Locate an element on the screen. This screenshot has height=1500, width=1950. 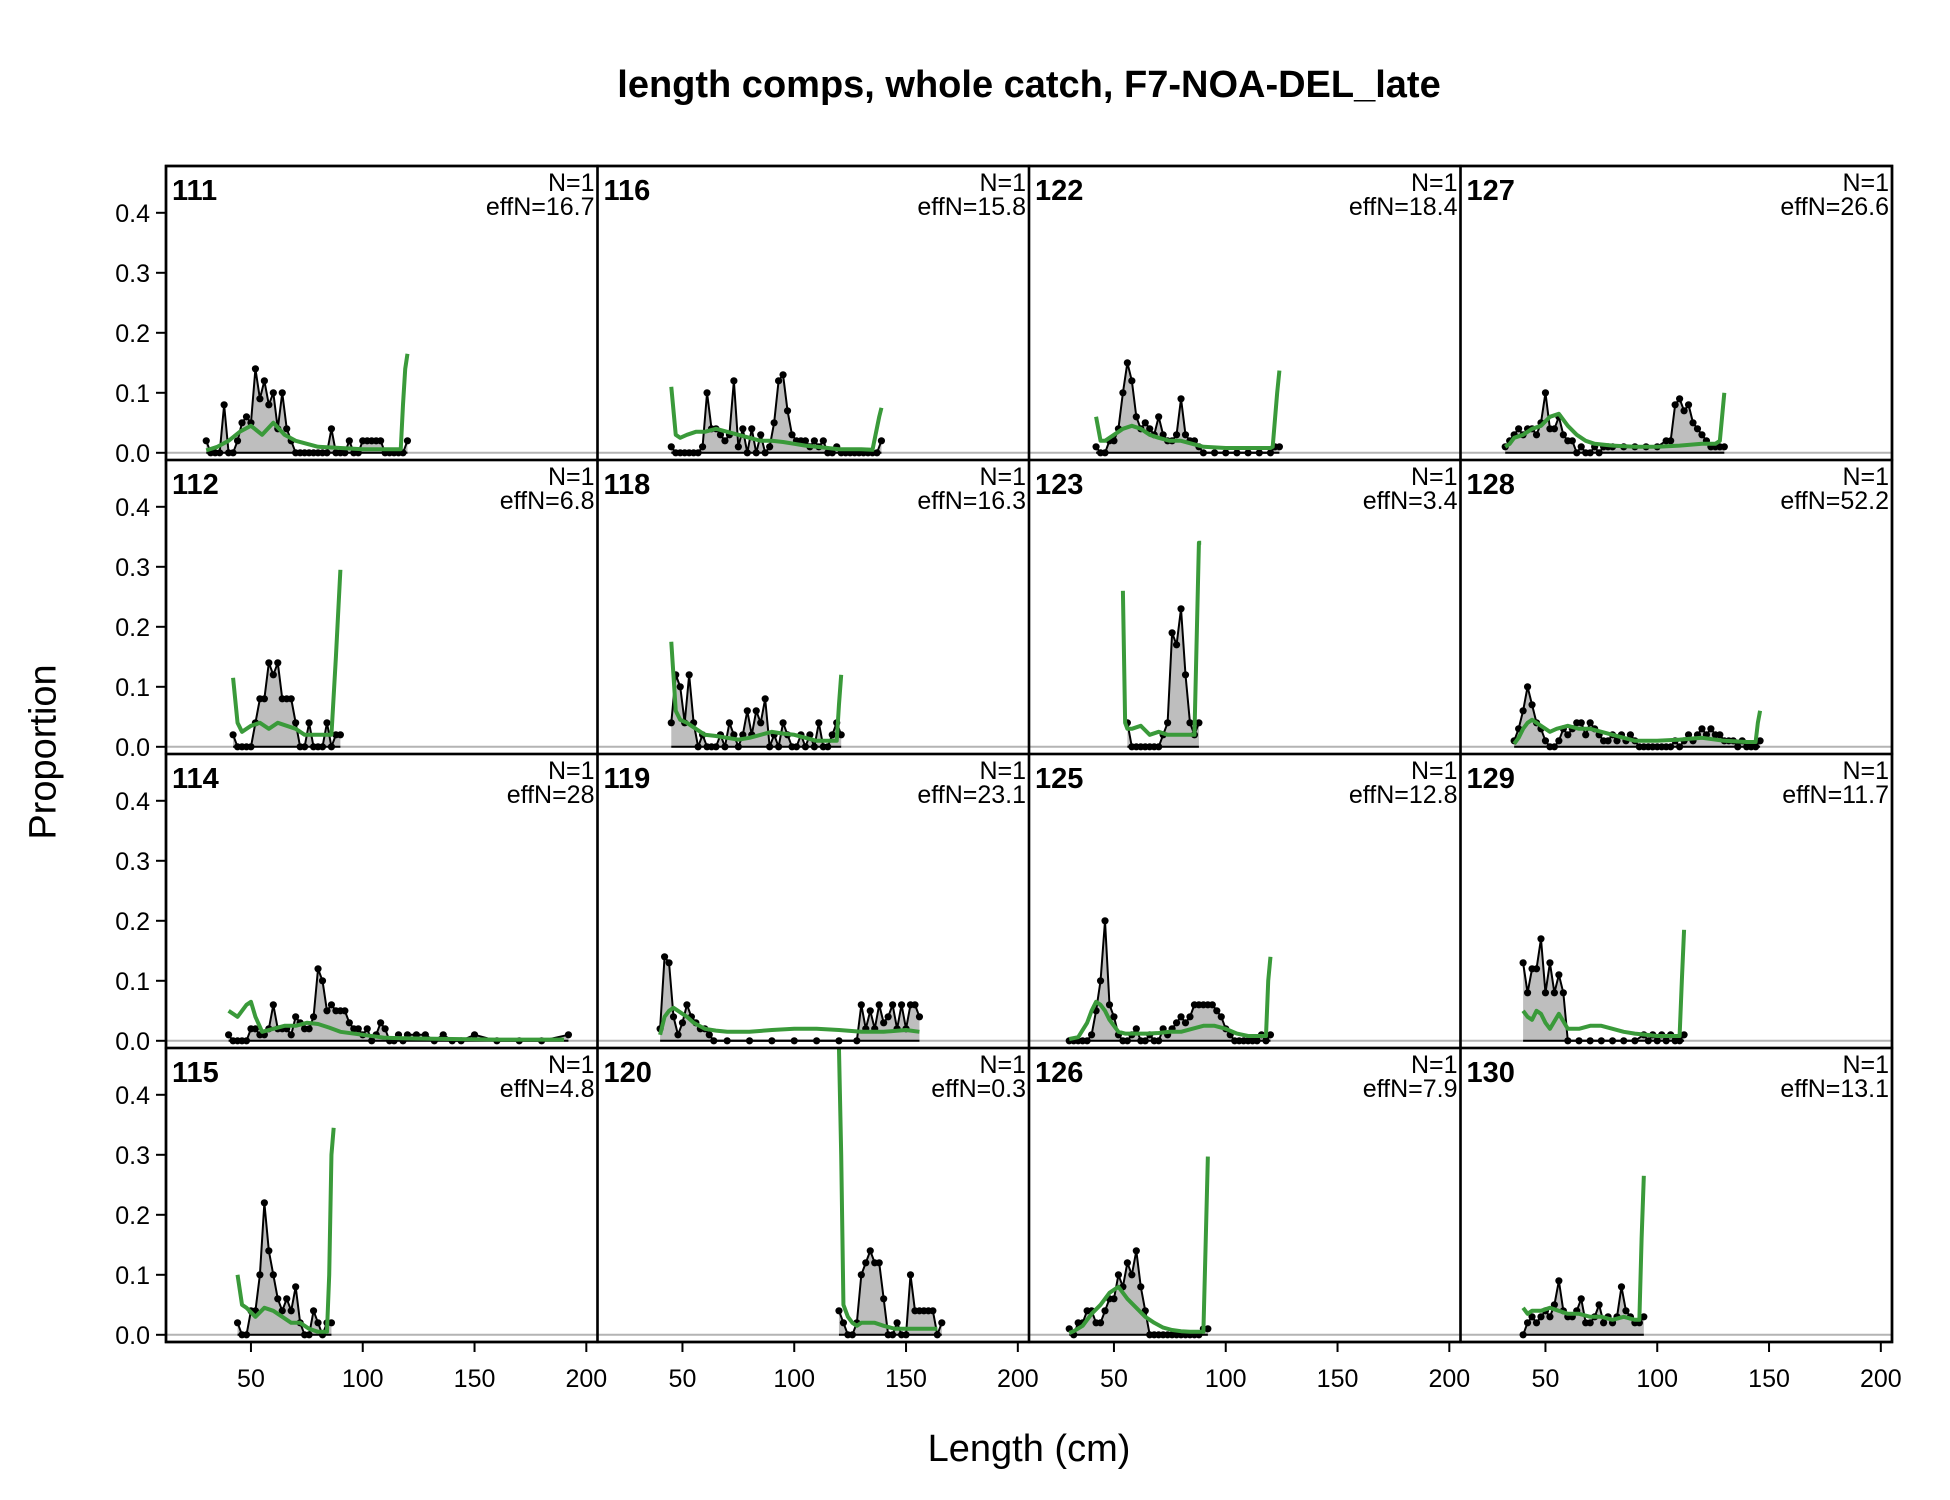
panel-129-id-label: 129 is located at coordinates (1491, 779).